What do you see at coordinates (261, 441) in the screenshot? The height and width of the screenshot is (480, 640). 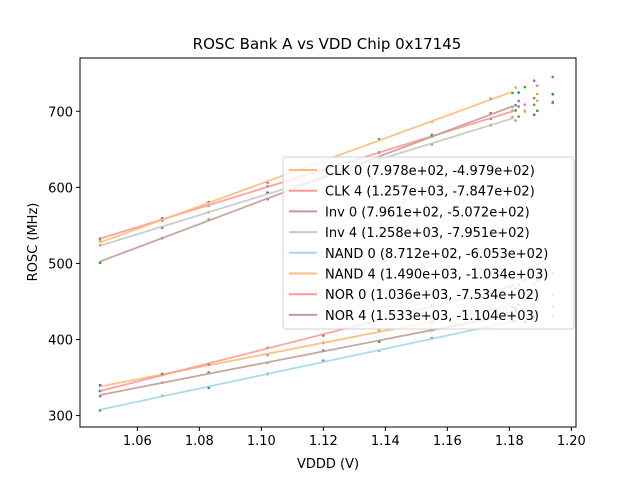 I see `x-tick-label: 1.10` at bounding box center [261, 441].